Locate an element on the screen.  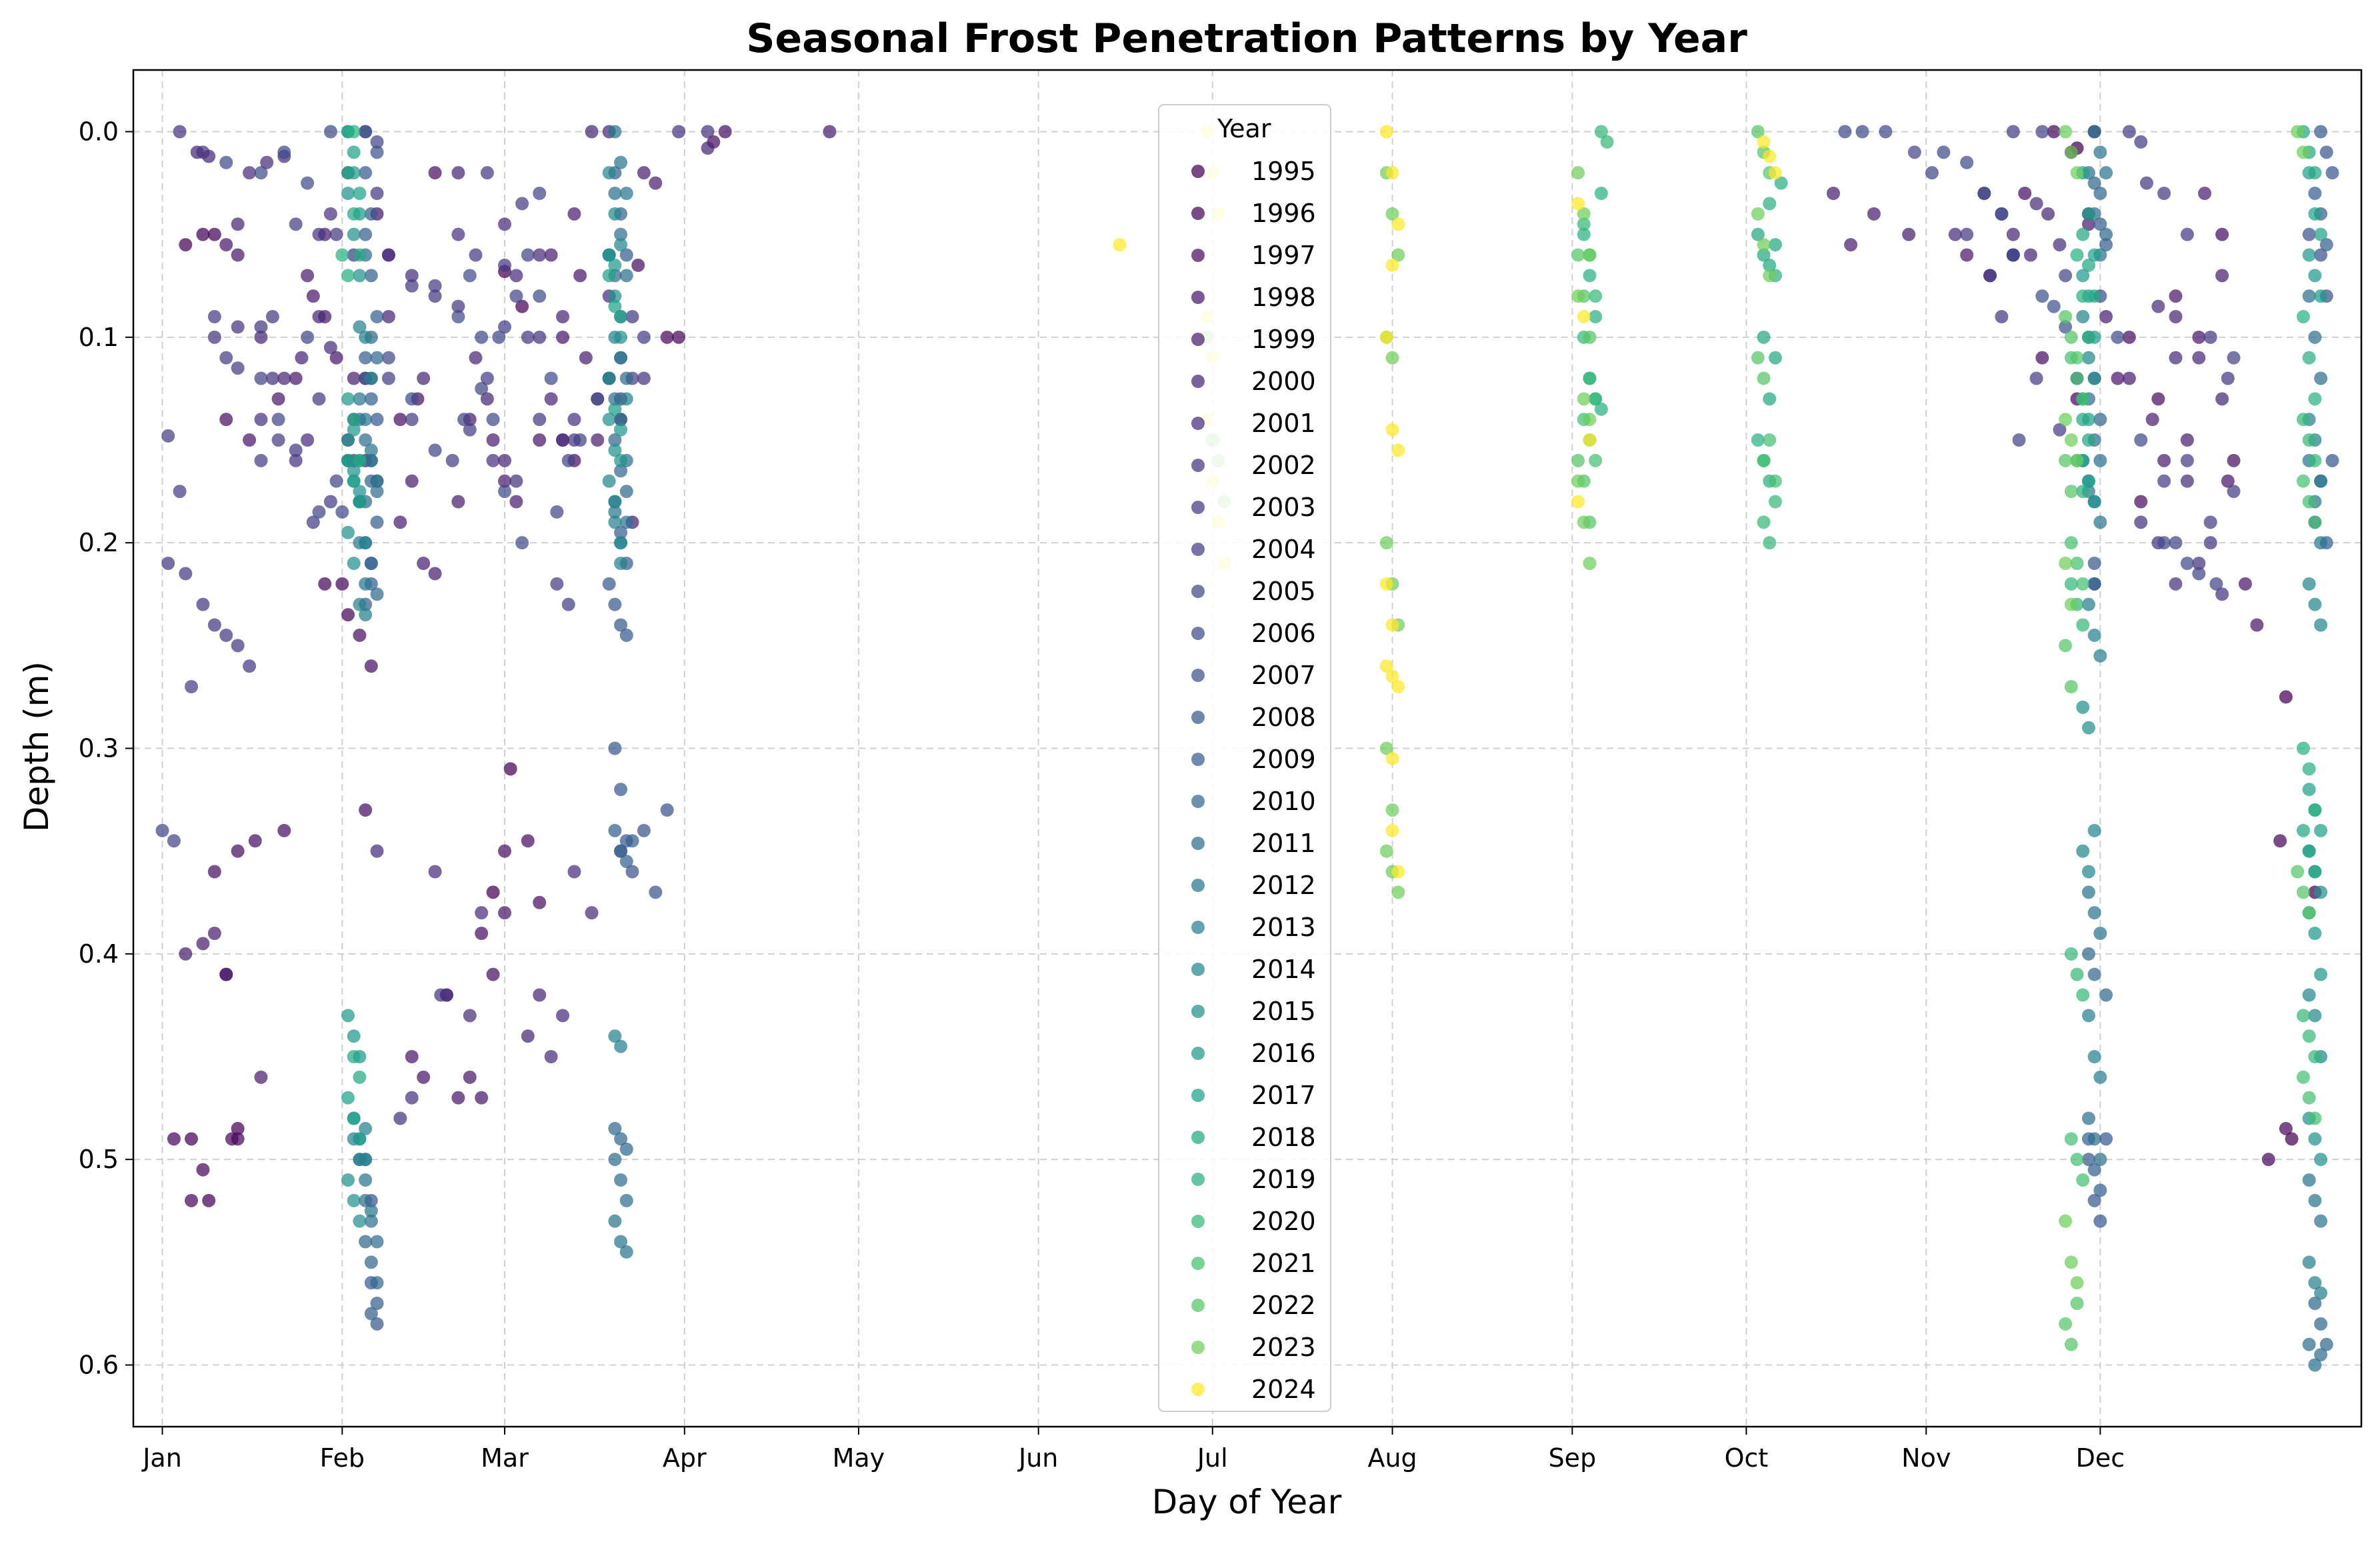
legend-label: 2007 is located at coordinates (1283, 675).